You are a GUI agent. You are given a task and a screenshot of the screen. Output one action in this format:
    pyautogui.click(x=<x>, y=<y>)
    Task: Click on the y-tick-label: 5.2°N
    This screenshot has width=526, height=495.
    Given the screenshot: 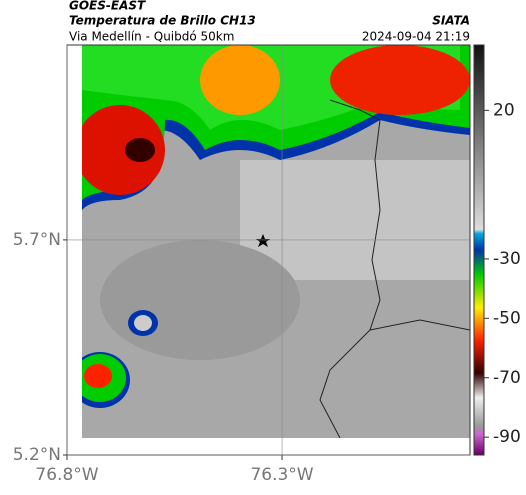 What is the action you would take?
    pyautogui.click(x=37, y=455)
    